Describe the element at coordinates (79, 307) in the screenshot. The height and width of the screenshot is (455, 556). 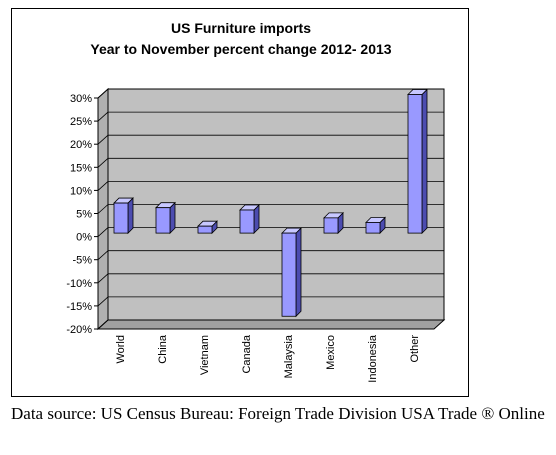
I see `y-tick-label: -15%` at that location.